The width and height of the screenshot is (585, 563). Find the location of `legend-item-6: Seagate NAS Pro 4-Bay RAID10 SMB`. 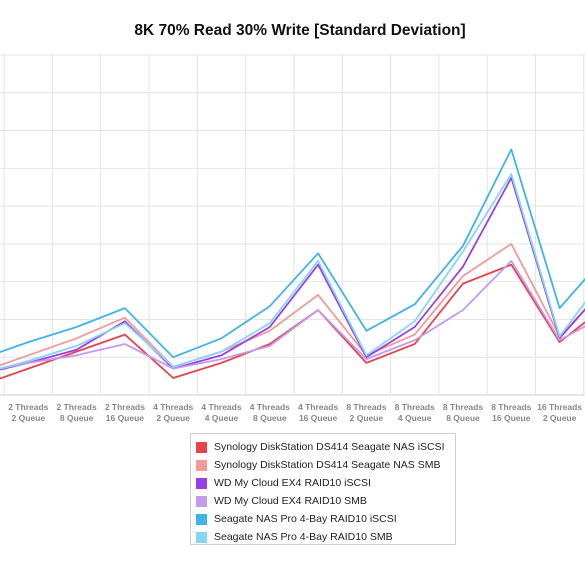

legend-item-6: Seagate NAS Pro 4-Bay RAID10 SMB is located at coordinates (325, 537).